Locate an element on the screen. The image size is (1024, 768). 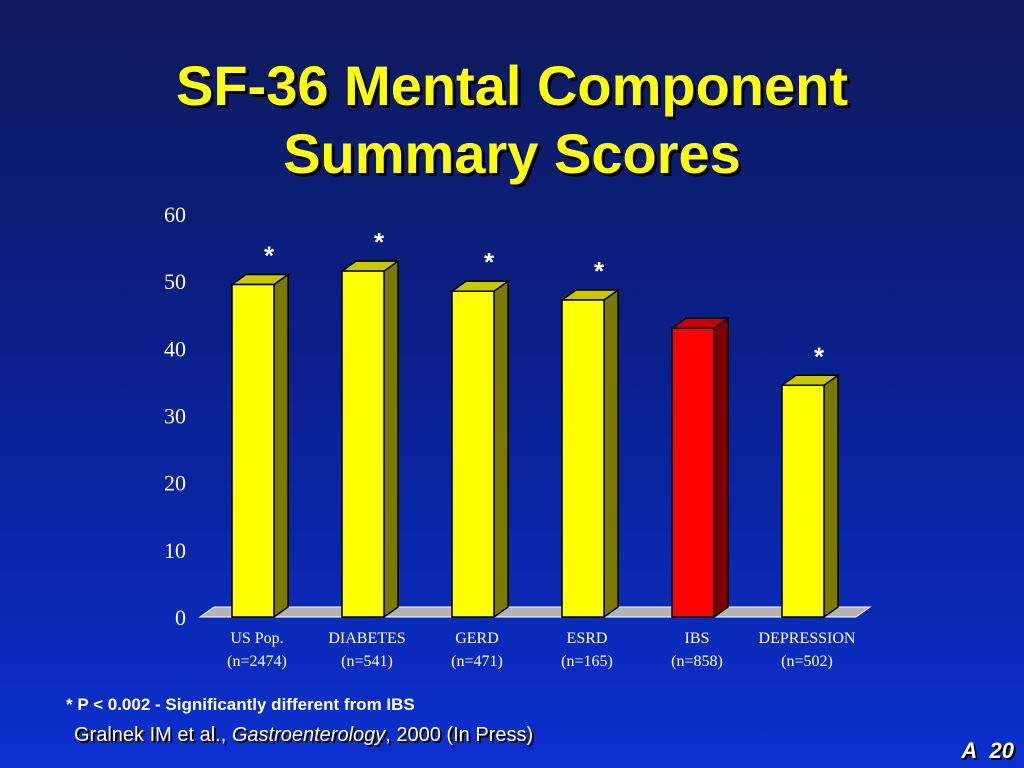
title-line-2: Summary Scores is located at coordinates (512, 153).